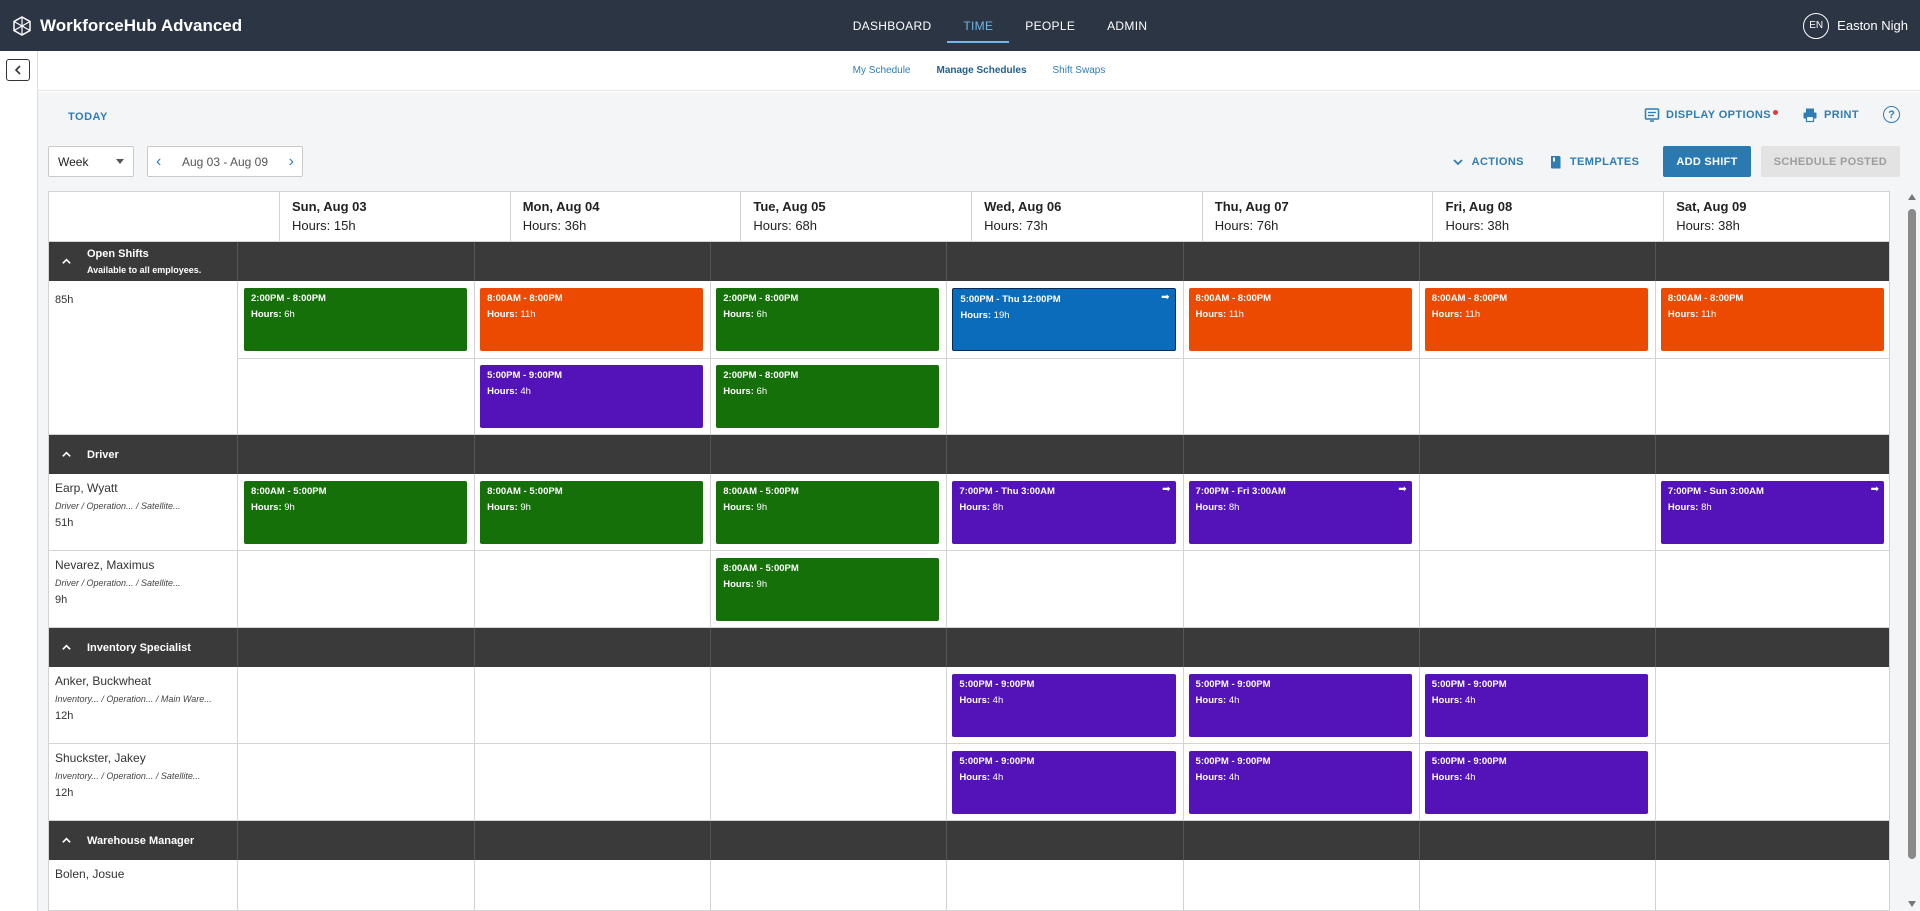 Image resolution: width=1920 pixels, height=911 pixels. Describe the element at coordinates (1912, 904) in the screenshot. I see `scroll-down-icon` at that location.